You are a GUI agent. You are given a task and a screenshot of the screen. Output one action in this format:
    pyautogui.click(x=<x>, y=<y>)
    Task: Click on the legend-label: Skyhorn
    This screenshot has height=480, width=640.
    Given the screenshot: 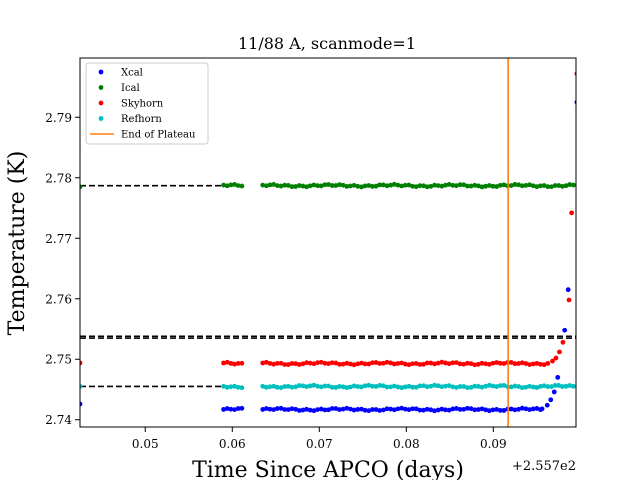 What is the action you would take?
    pyautogui.click(x=142, y=104)
    